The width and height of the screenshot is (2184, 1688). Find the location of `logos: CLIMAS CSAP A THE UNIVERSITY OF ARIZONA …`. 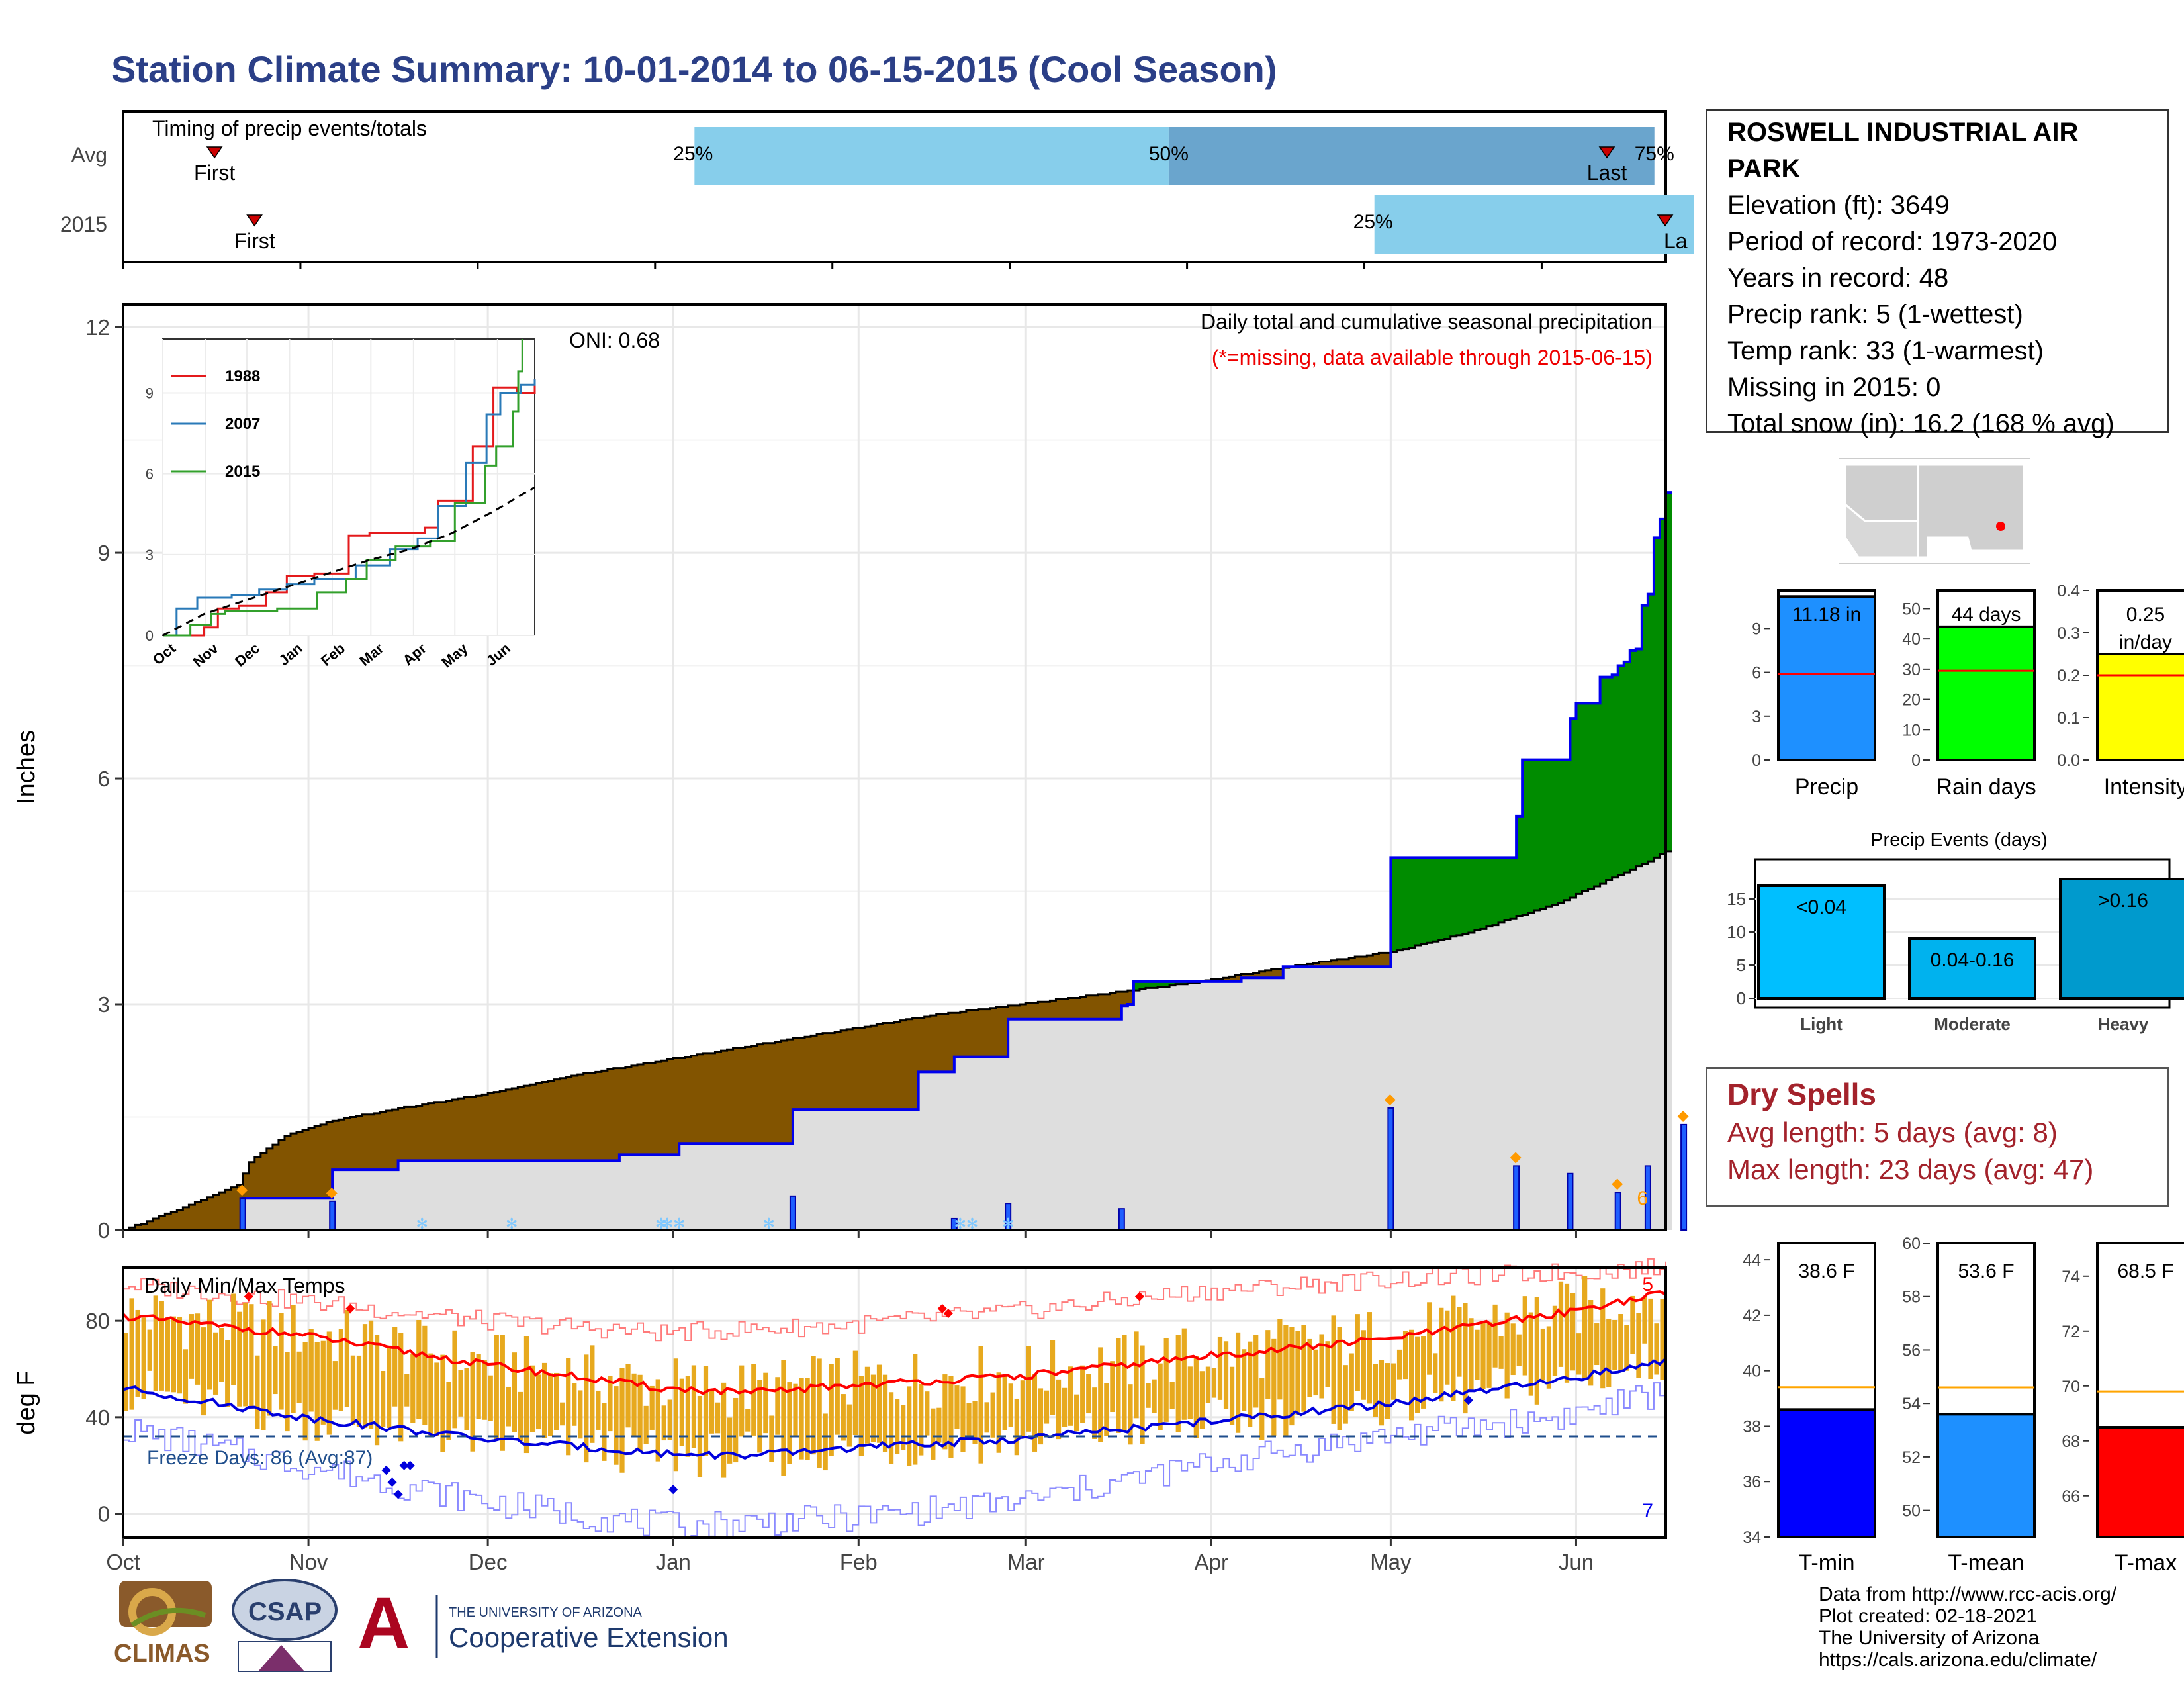

logos: CLIMAS CSAP A THE UNIVERSITY OF ARIZONA … is located at coordinates (422, 1625).